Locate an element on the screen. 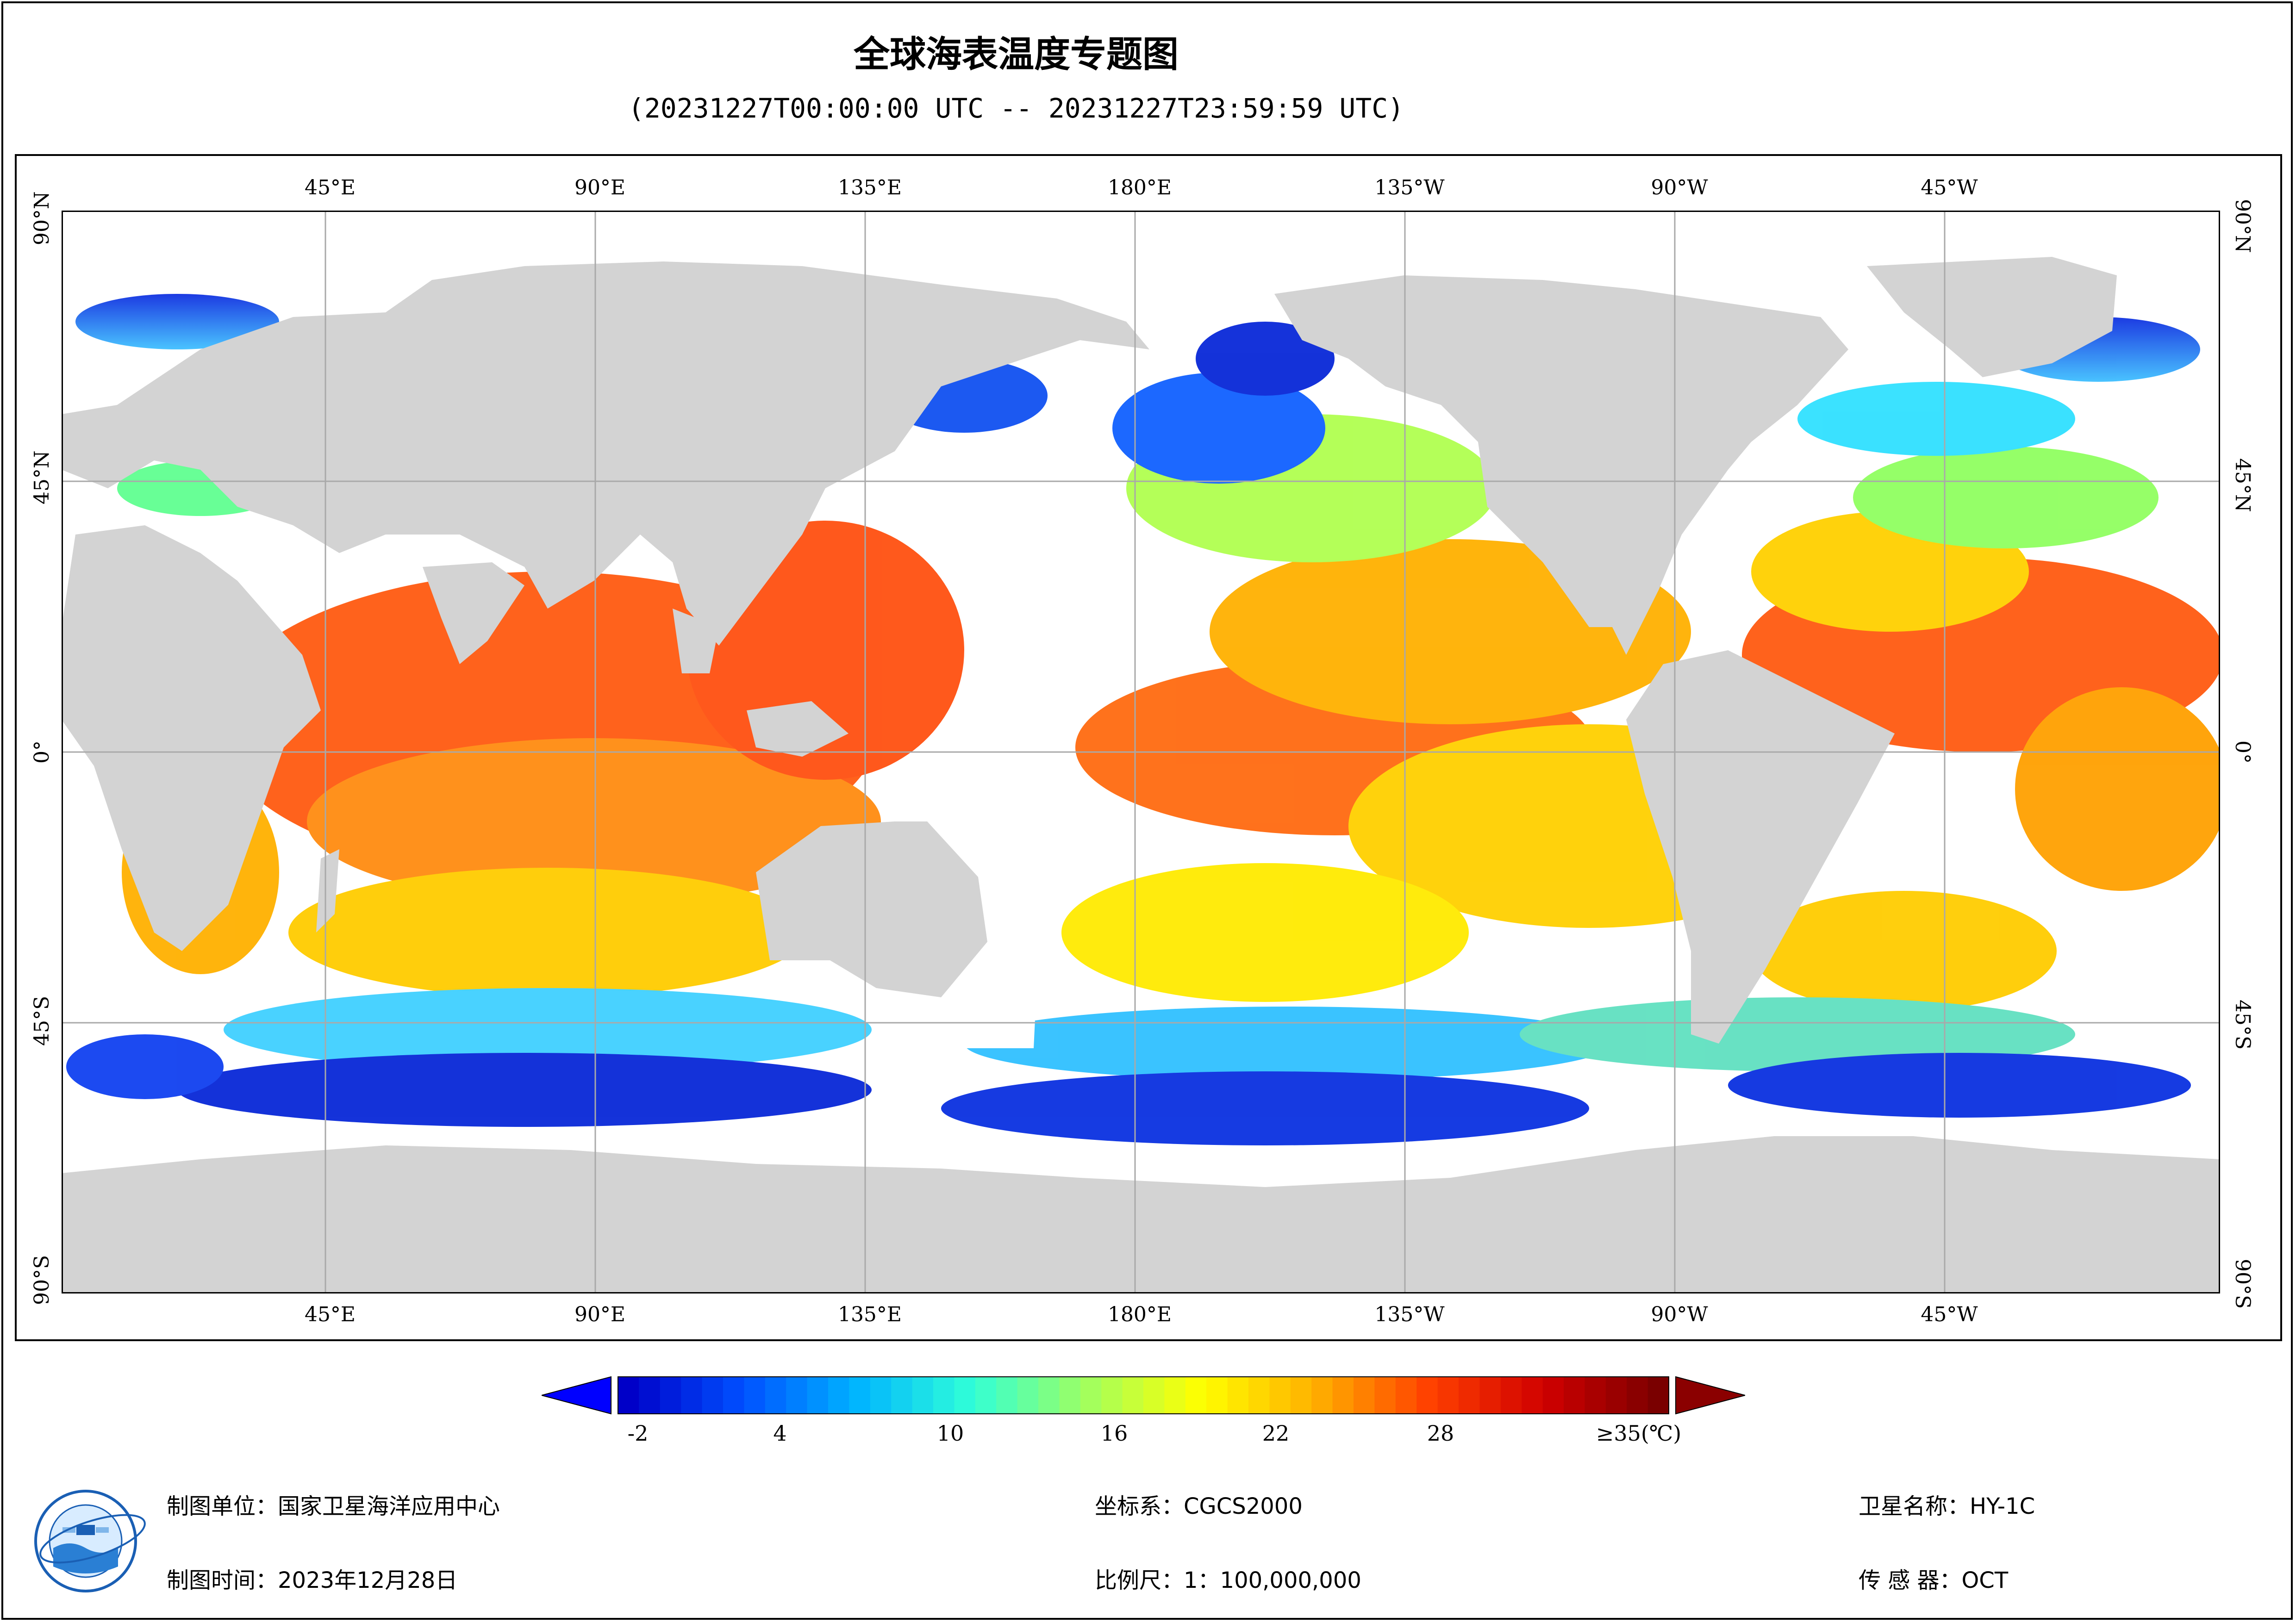  production-date: 制图时间：2023年12月28日 is located at coordinates (312, 1580).